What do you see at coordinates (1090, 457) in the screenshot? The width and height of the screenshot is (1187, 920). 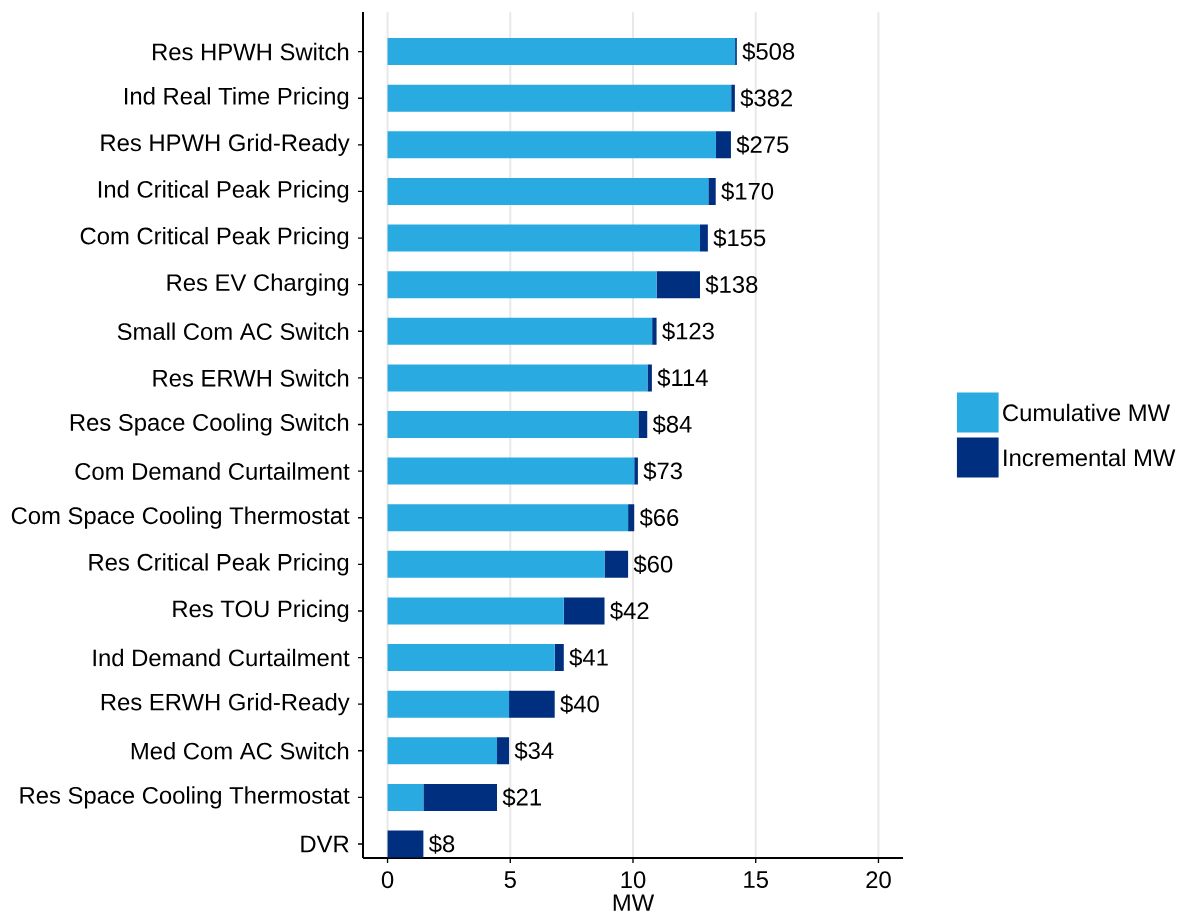 I see `legend-label: Incremental MW` at bounding box center [1090, 457].